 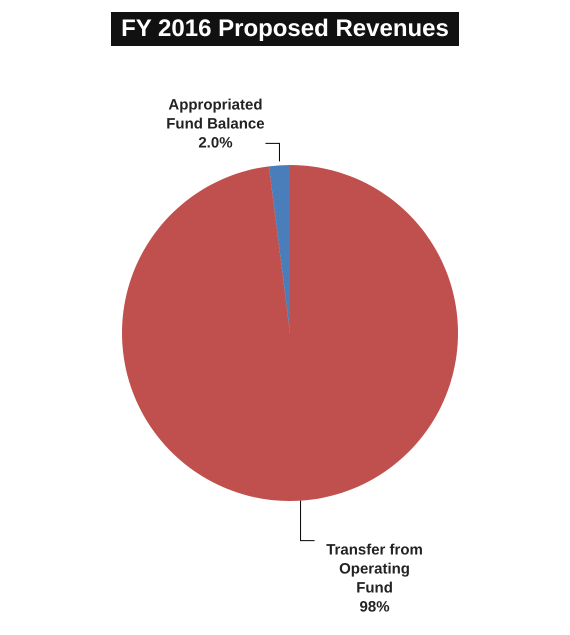 I want to click on slice-label: Transfer from Operating Fund, so click(x=374, y=569).